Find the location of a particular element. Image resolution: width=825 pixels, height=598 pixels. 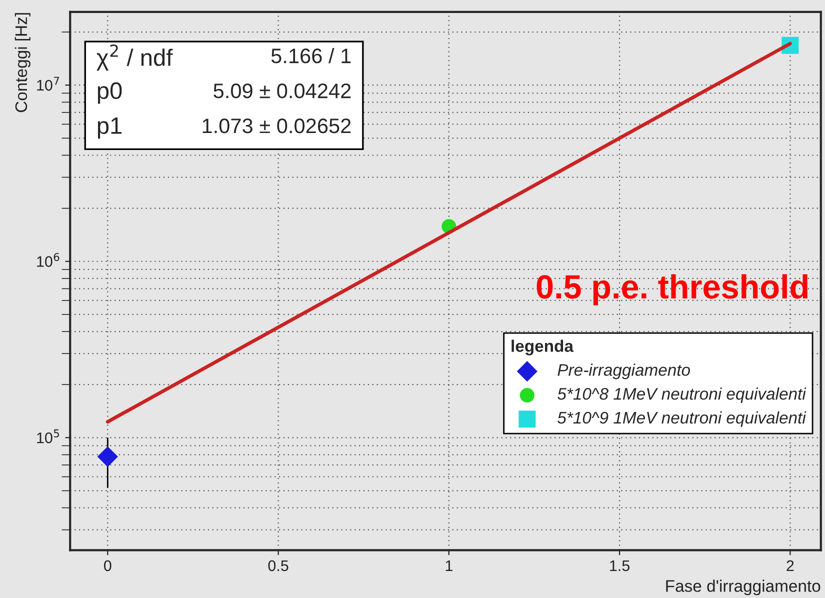

annotation: 0.5 p.e. threshold is located at coordinates (672, 290).